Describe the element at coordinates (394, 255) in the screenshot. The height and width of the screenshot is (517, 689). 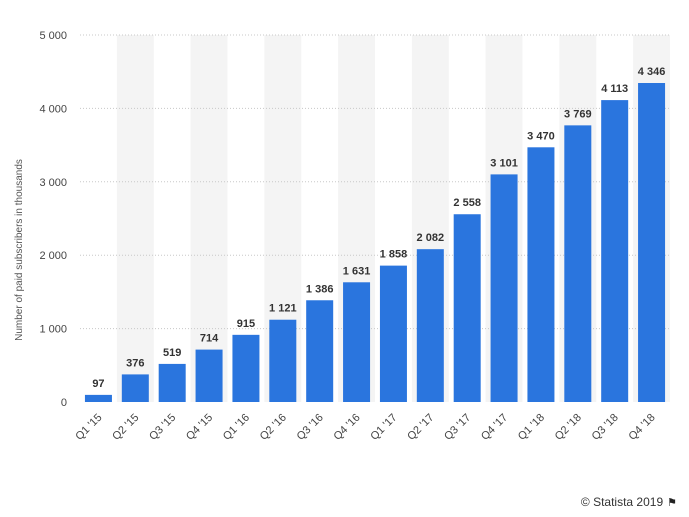
I see `data-label: 1 858` at that location.